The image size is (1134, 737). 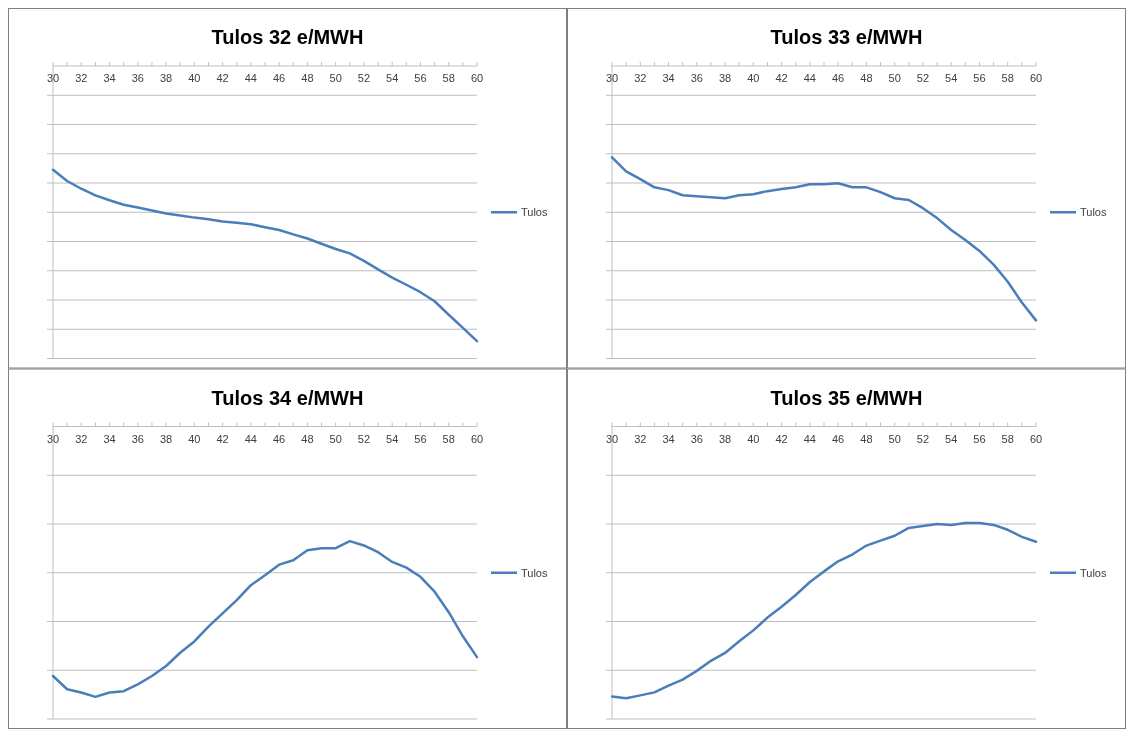 I want to click on chart-title: Tulos 35 e/MWH, so click(x=846, y=397).